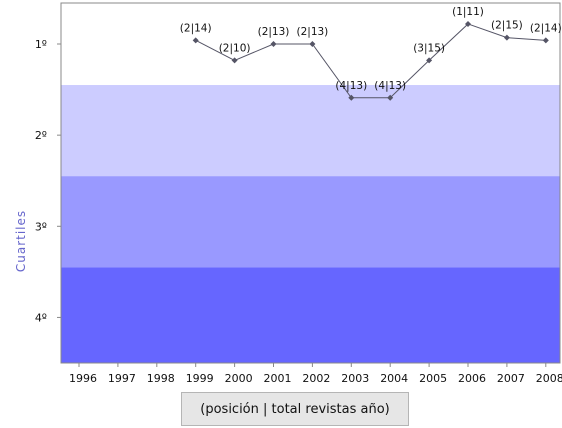 Image resolution: width=562 pixels, height=428 pixels. Describe the element at coordinates (511, 378) in the screenshot. I see `x-tick-label: 2007` at that location.